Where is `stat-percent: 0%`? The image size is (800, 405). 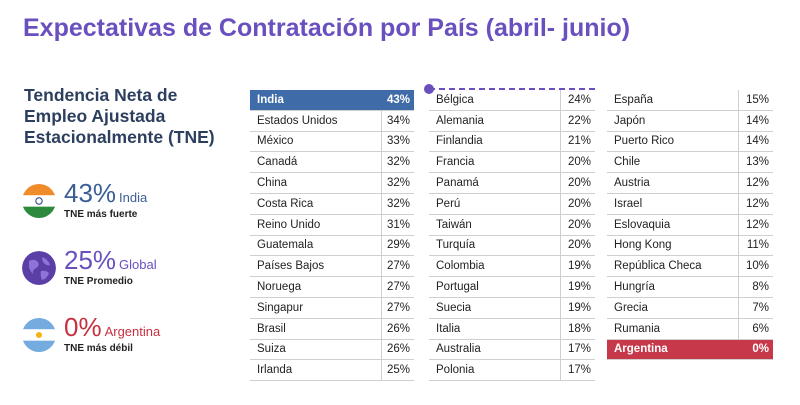
stat-percent: 0% is located at coordinates (83, 327).